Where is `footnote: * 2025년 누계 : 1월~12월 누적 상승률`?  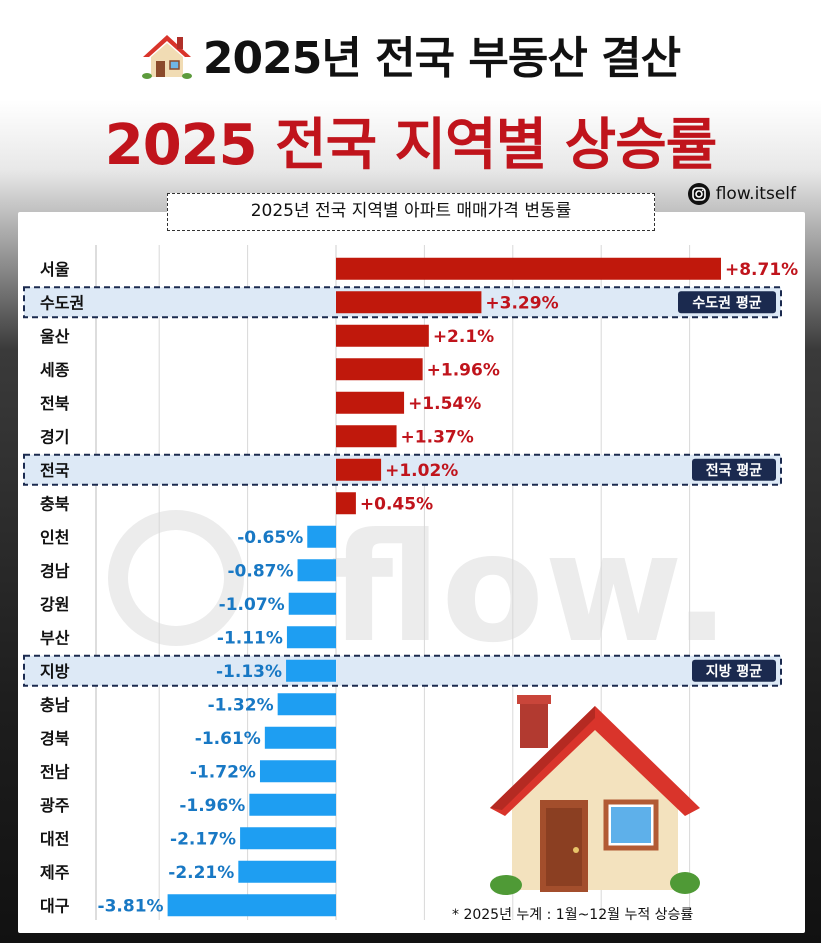 footnote: * 2025년 누계 : 1월~12월 누적 상승률 is located at coordinates (573, 915).